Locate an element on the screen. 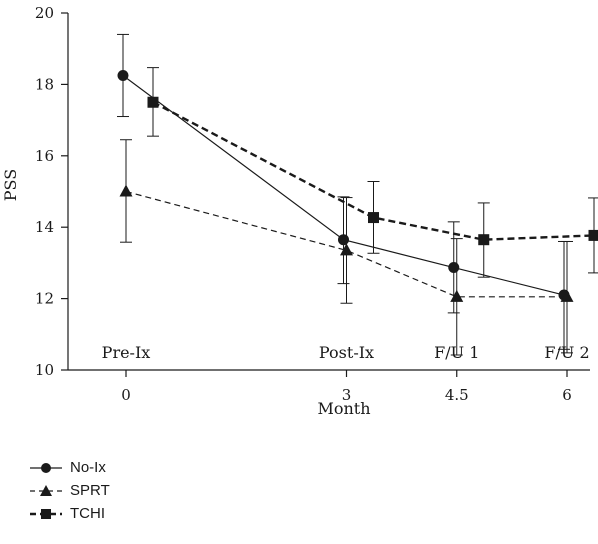  legend: No-Ix SPRT TCHI is located at coordinates (69, 490).